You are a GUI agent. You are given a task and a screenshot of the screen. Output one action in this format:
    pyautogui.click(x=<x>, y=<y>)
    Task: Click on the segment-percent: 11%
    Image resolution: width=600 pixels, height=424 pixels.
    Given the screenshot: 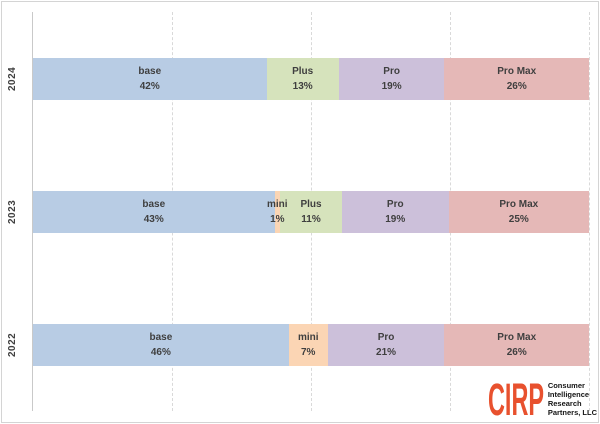 What is the action you would take?
    pyautogui.click(x=311, y=219)
    